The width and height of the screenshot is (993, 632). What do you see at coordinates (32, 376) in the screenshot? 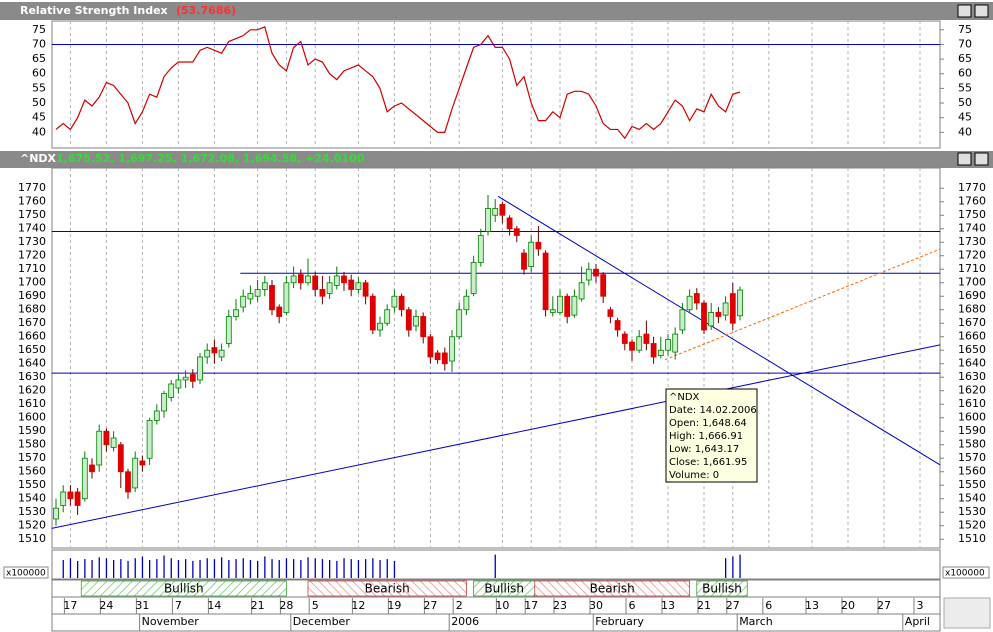
I see `y-tick-label: 1630` at bounding box center [32, 376].